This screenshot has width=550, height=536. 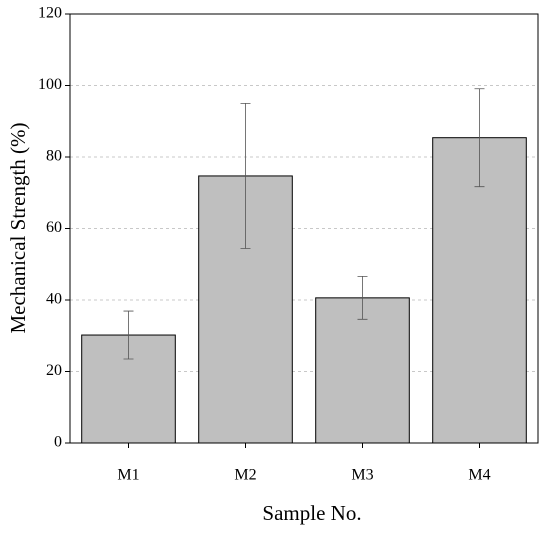 What do you see at coordinates (54, 299) in the screenshot?
I see `y-tick-label: 40` at bounding box center [54, 299].